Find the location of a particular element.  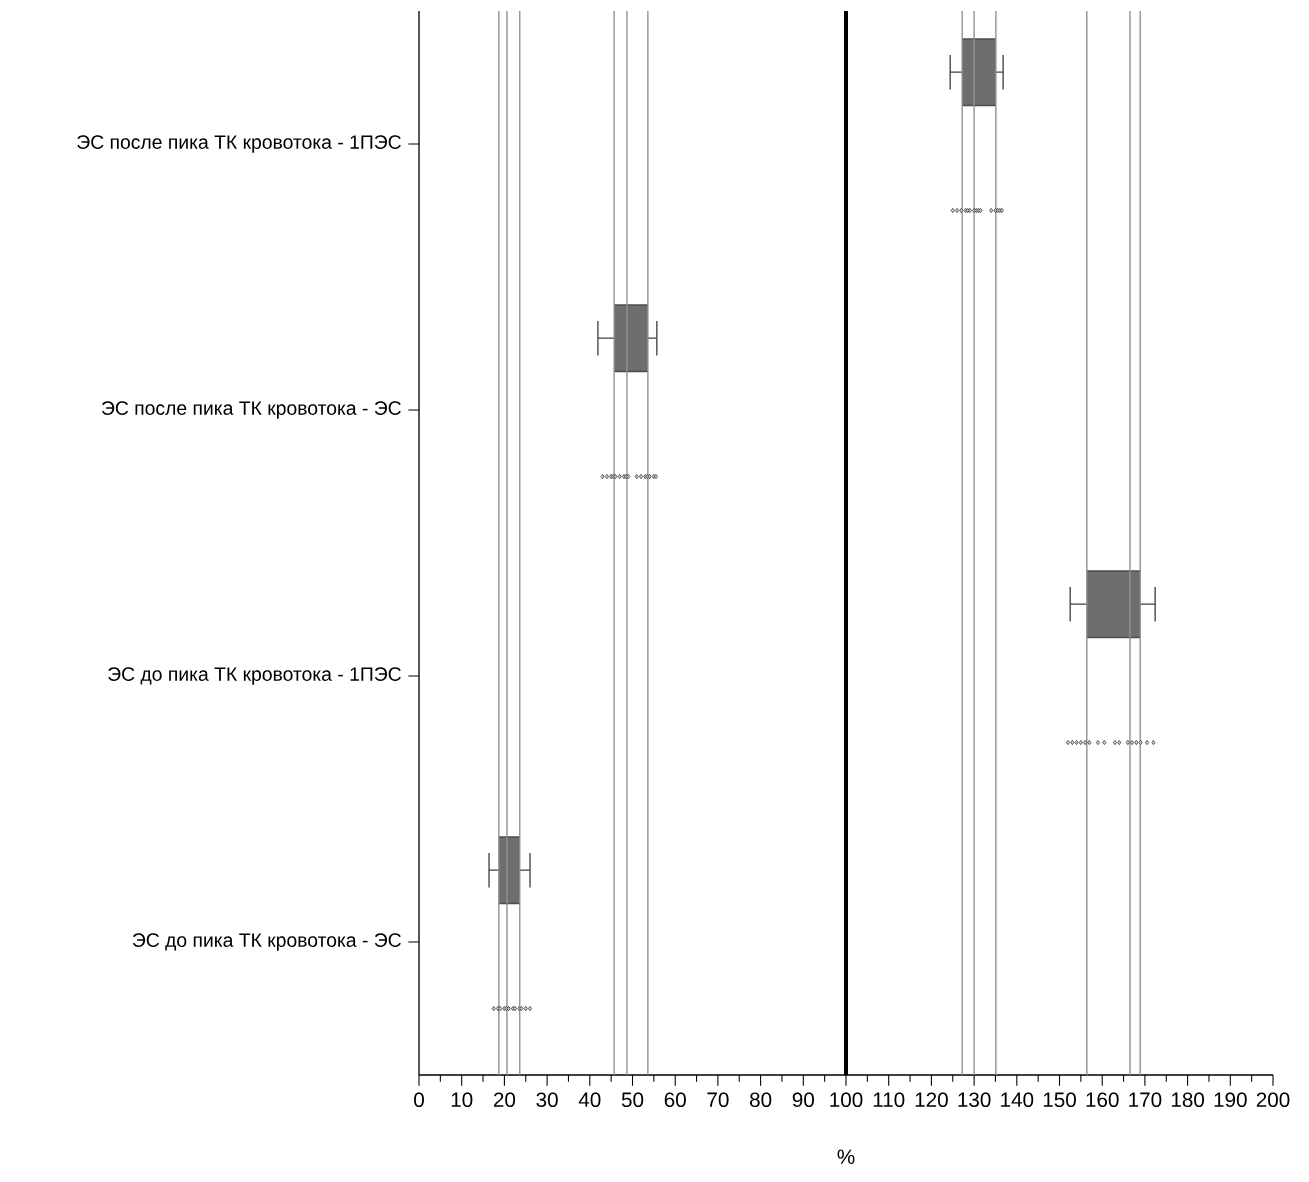

x-tick-label: 10 is located at coordinates (462, 1100).